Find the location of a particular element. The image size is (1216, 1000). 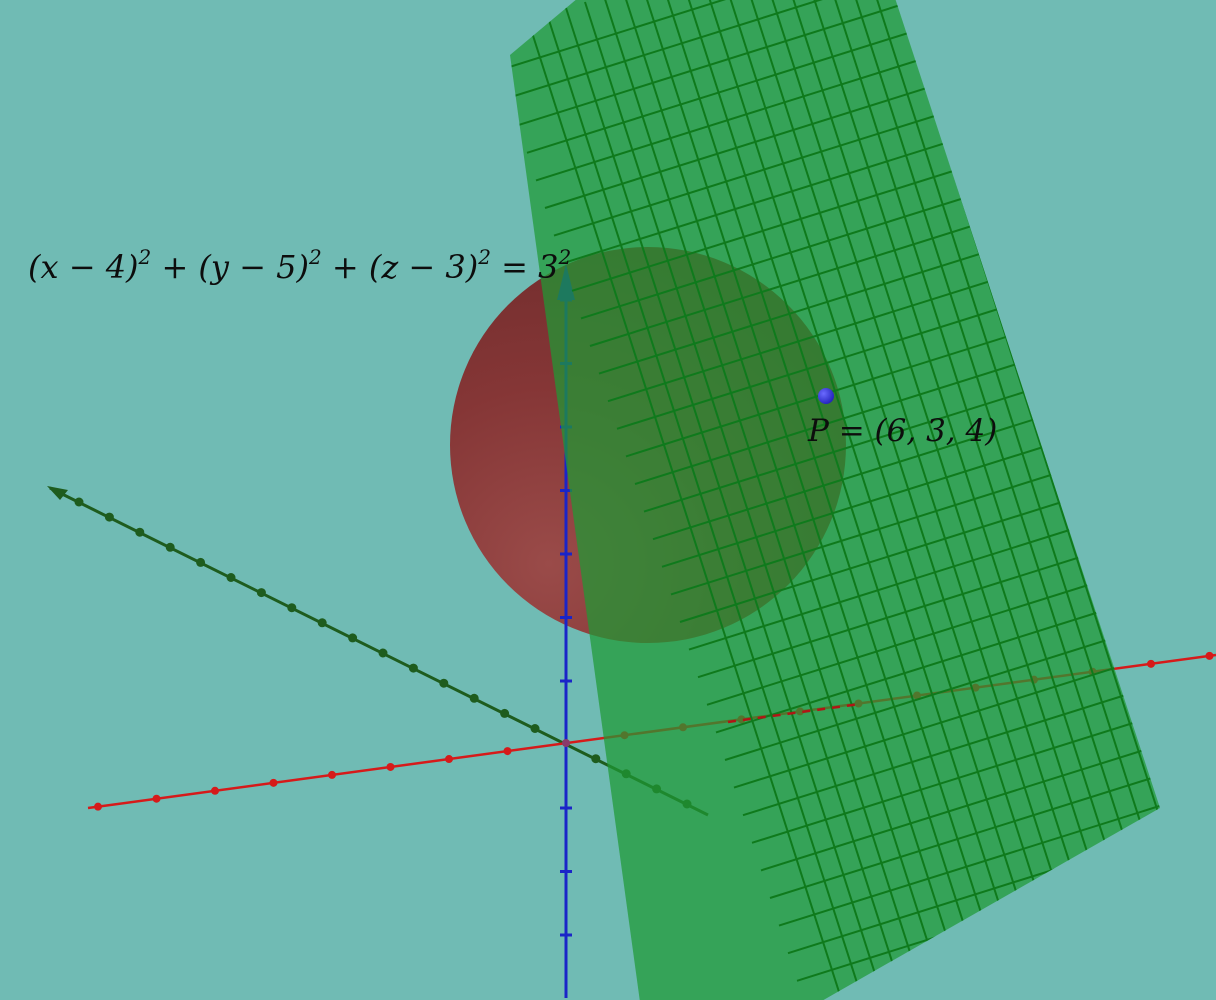

y-axis-arrow-icon is located at coordinates (57, 493).